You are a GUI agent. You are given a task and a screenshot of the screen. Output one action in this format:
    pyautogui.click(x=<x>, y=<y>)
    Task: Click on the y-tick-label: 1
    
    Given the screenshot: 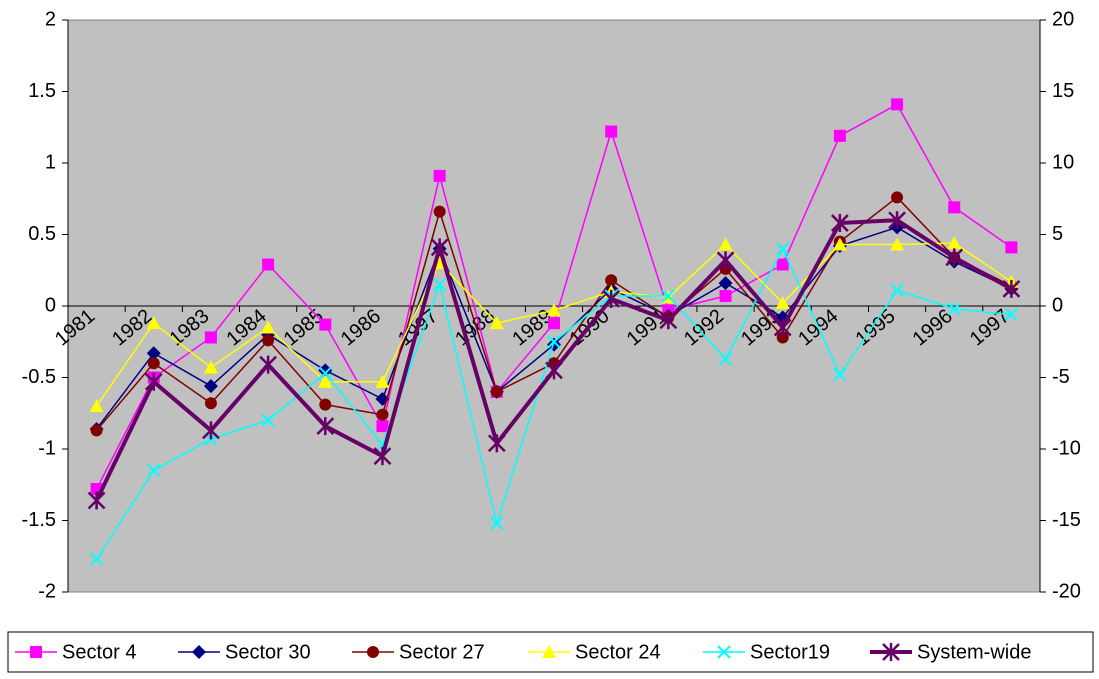 What is the action you would take?
    pyautogui.click(x=50, y=162)
    